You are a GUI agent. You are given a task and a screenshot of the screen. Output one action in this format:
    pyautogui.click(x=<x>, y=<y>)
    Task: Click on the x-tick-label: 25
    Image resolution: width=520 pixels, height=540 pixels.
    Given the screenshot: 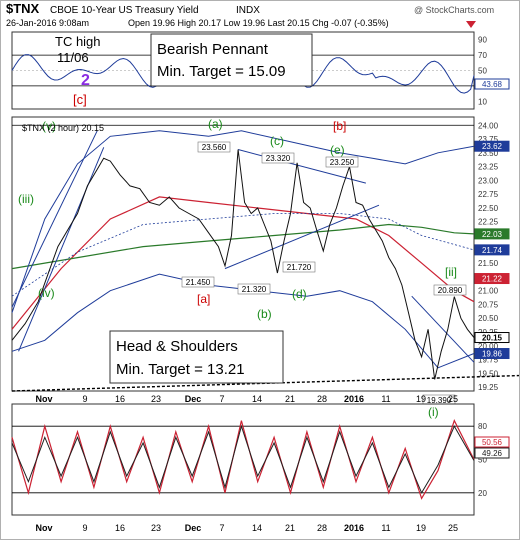 What is the action you would take?
    pyautogui.click(x=453, y=399)
    